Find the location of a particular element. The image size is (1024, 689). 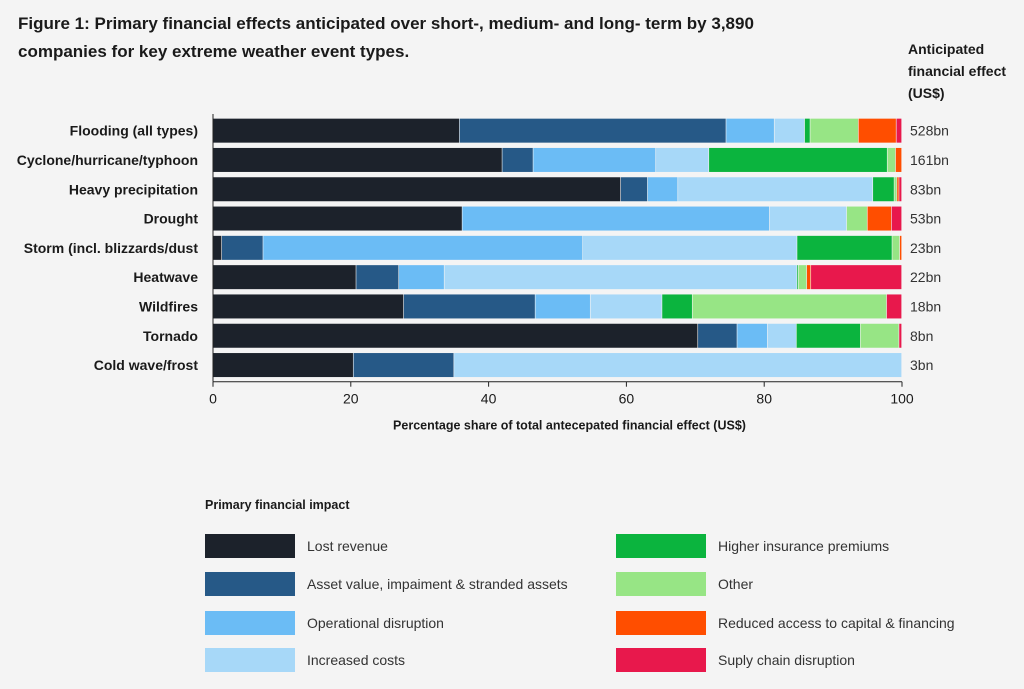

category-label: Cyclone/hurricane/typhoon is located at coordinates (107, 160).